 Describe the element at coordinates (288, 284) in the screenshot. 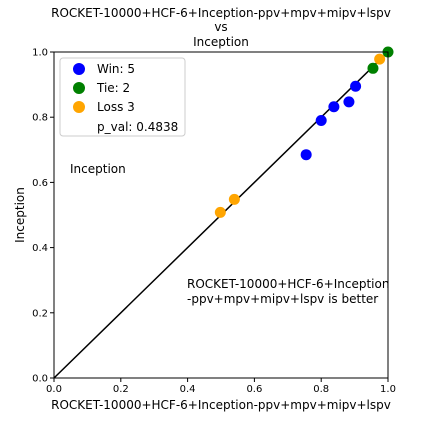

I see `annotation-lower-line-1: ROCKET-10000+HCF-6+Inception` at that location.